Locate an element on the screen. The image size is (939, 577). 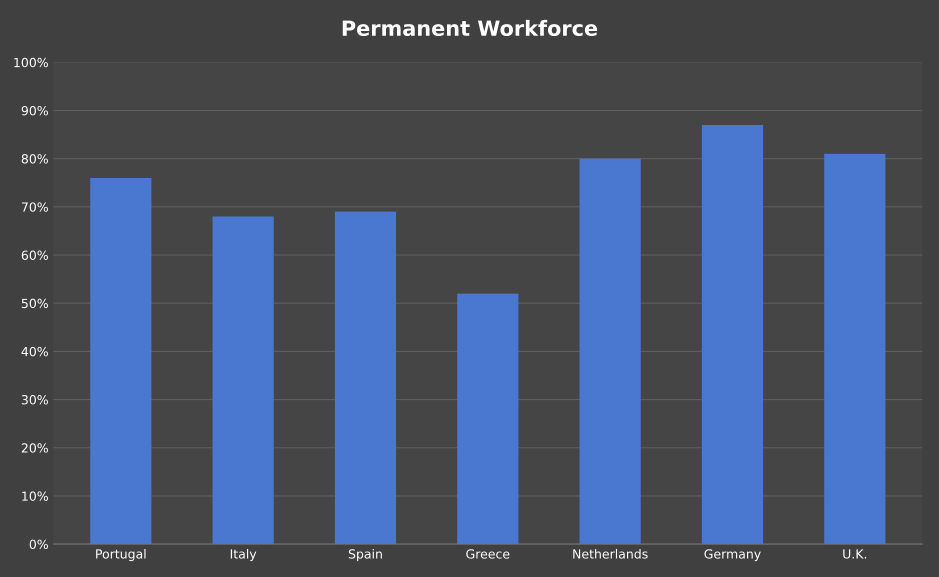
chart-title: Permanent Workforce is located at coordinates (470, 28).